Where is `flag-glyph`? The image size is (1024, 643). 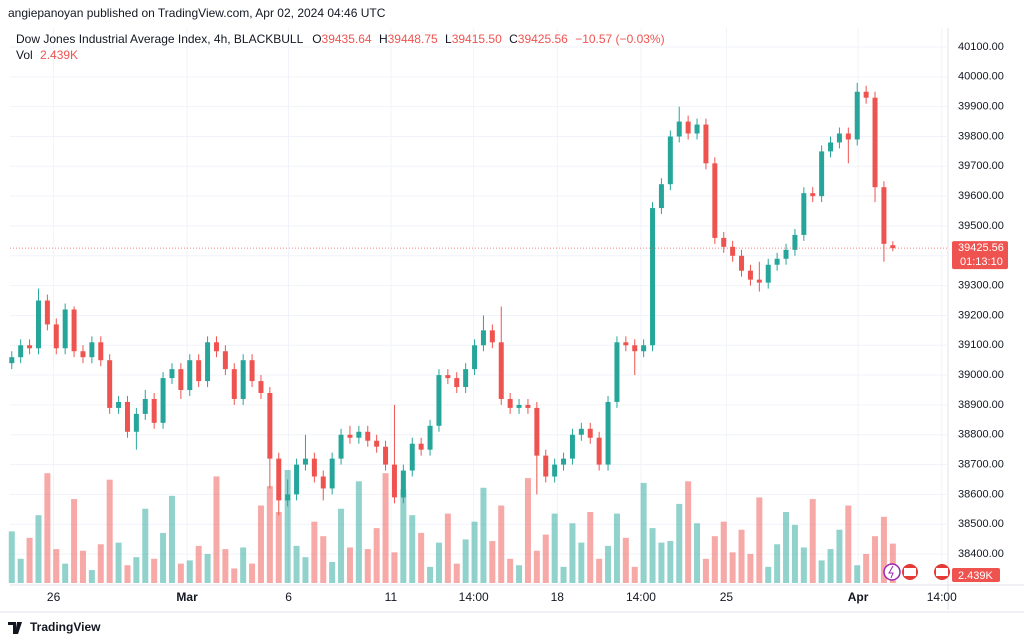 flag-glyph is located at coordinates (942, 572).